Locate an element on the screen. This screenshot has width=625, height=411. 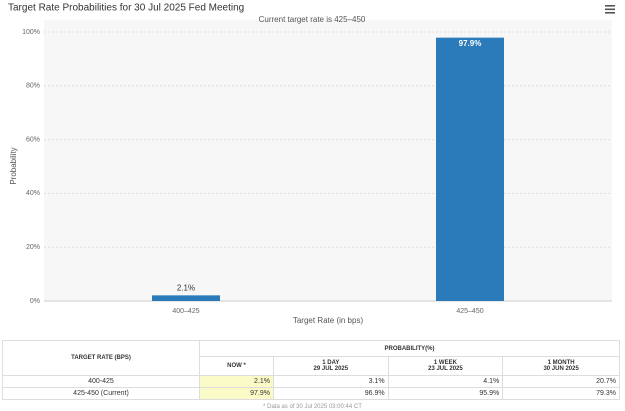
chart-subtitle: Current target rate is 425–450 is located at coordinates (312, 19).